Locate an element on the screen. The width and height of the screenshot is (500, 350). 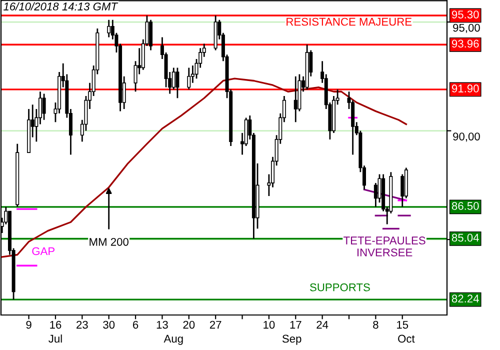
x-tick-label: 24 is located at coordinates (322, 324).